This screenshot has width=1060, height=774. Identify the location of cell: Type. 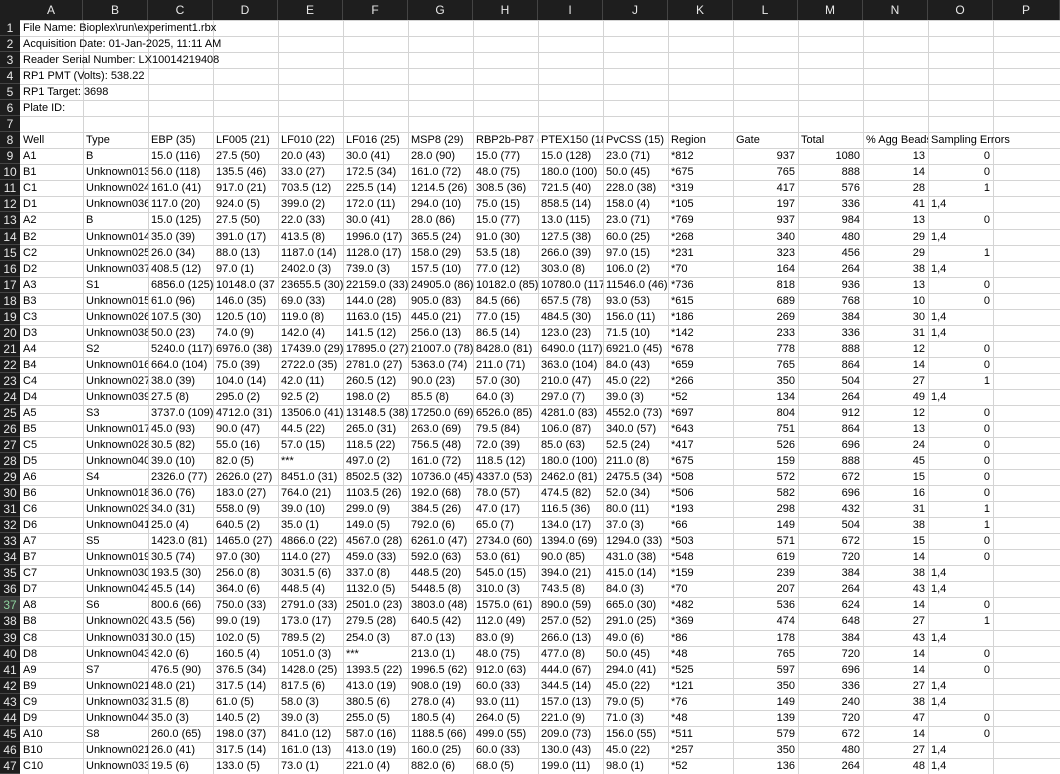
(98, 140).